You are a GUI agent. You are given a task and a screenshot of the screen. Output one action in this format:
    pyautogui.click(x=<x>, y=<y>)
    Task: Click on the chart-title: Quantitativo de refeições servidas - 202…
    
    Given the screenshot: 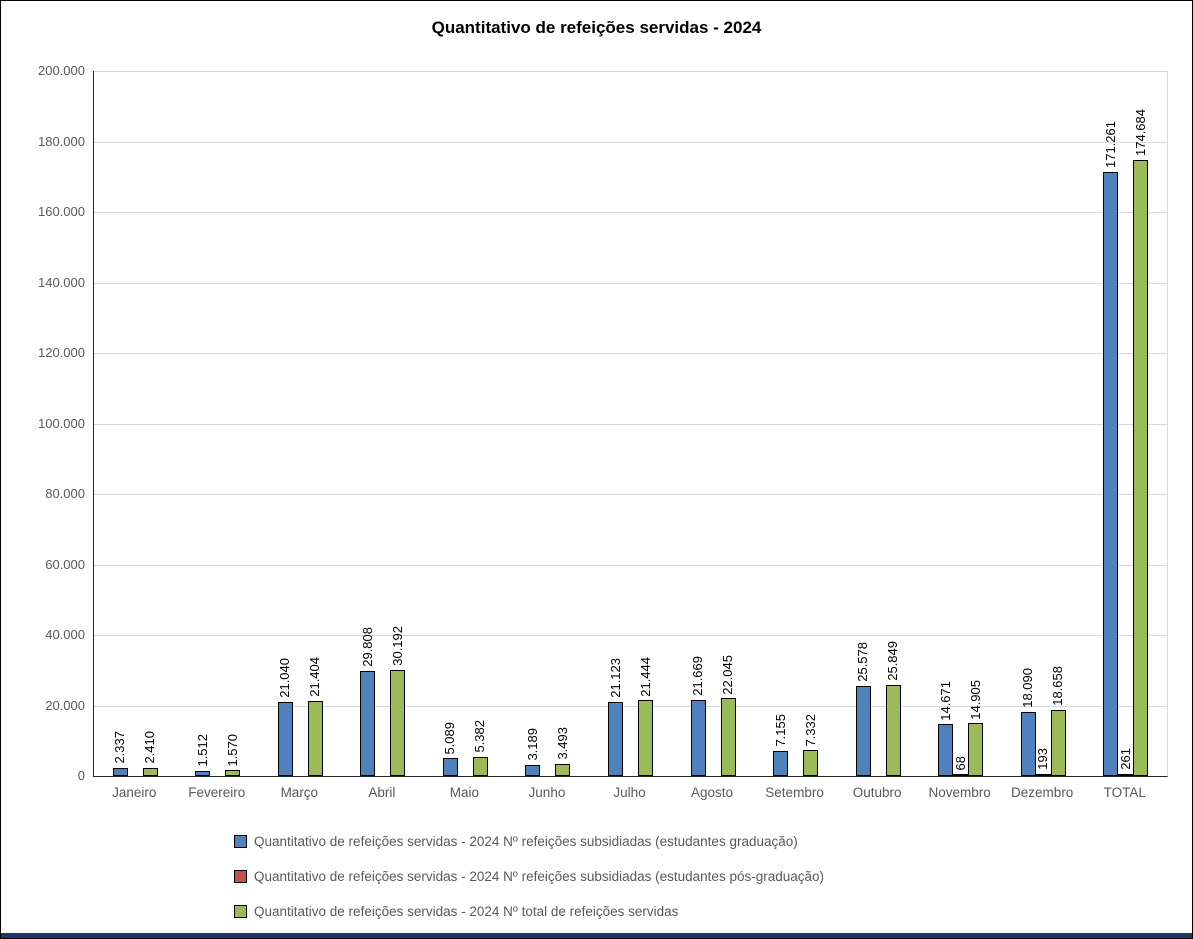 What is the action you would take?
    pyautogui.click(x=596, y=27)
    